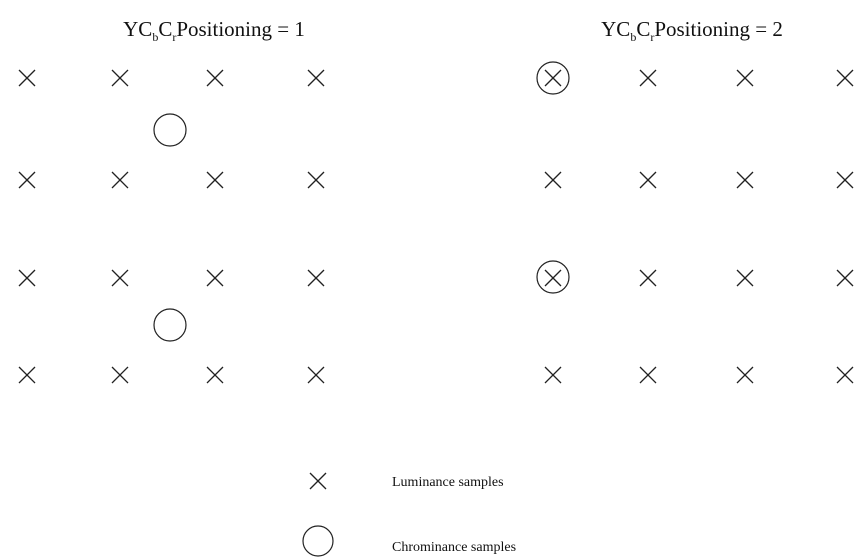  I want to click on legend-circle, so click(318, 541).